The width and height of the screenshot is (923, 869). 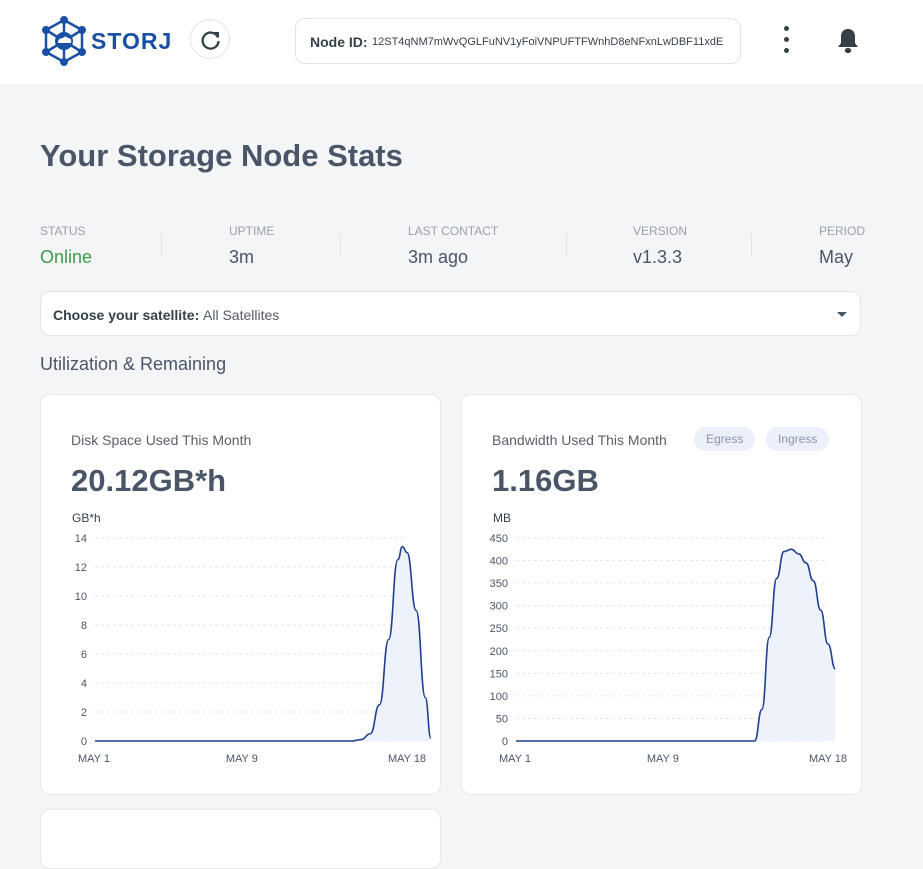 I want to click on disk-y-tick-label: 8, so click(x=84, y=626).